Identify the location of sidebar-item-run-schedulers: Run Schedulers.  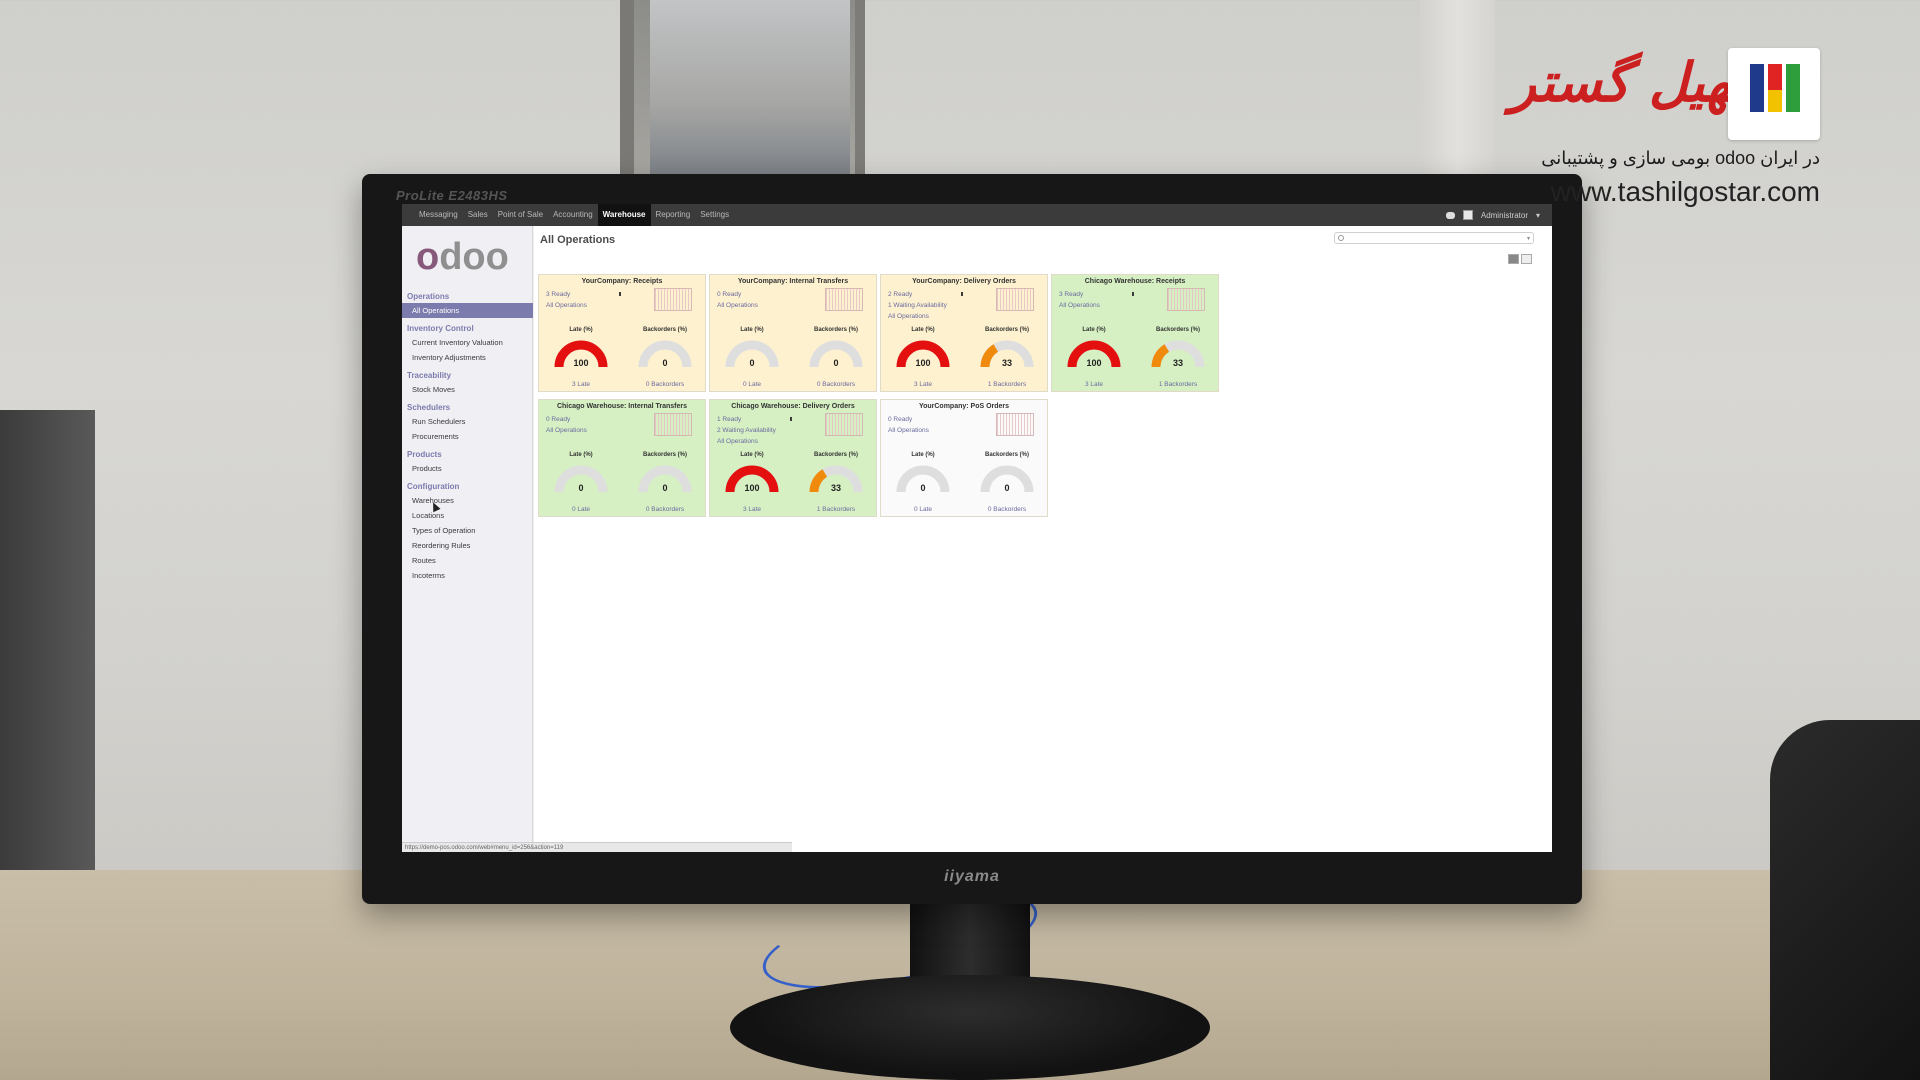
(439, 421).